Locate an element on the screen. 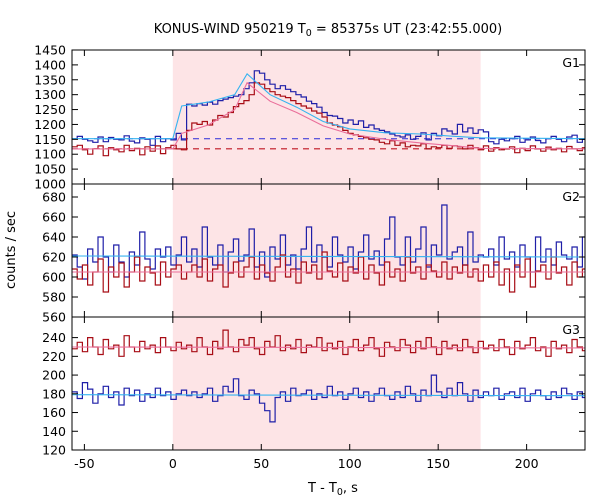 Image resolution: width=600 pixels, height=500 pixels. x-tick-label: 100 is located at coordinates (350, 463).